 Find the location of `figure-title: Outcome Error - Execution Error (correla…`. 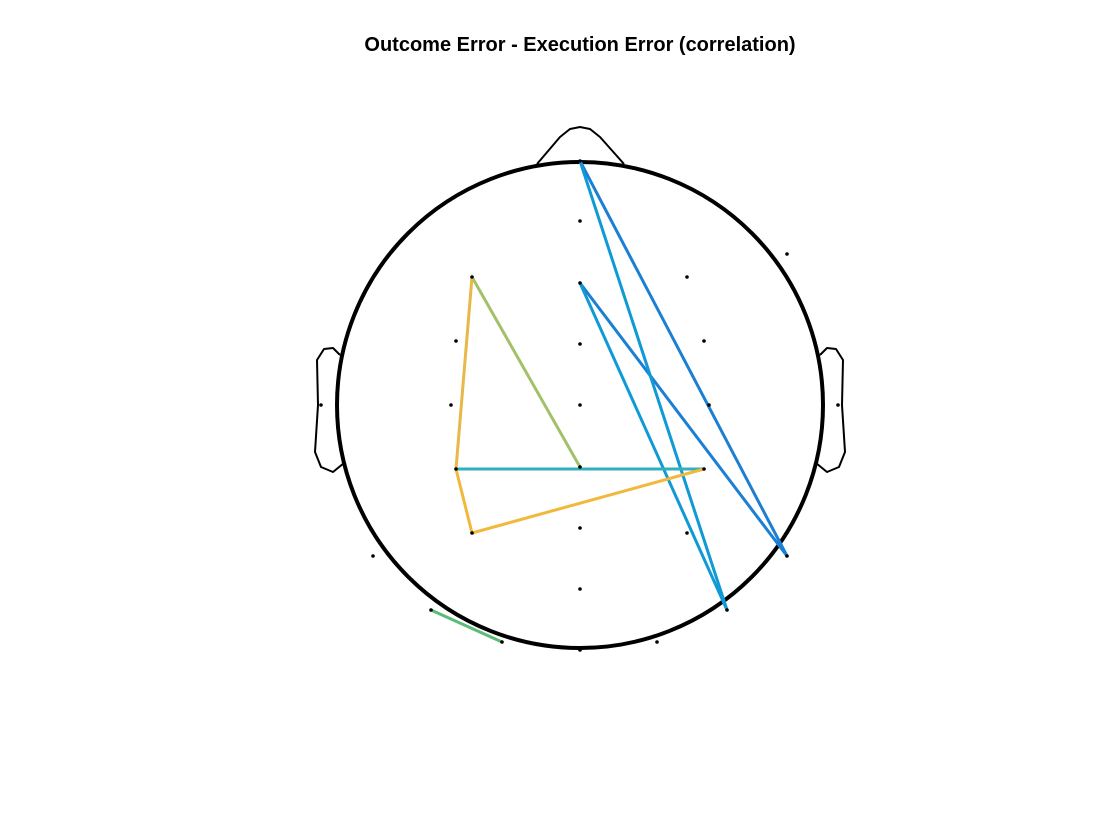

figure-title: Outcome Error - Execution Error (correla… is located at coordinates (580, 45).